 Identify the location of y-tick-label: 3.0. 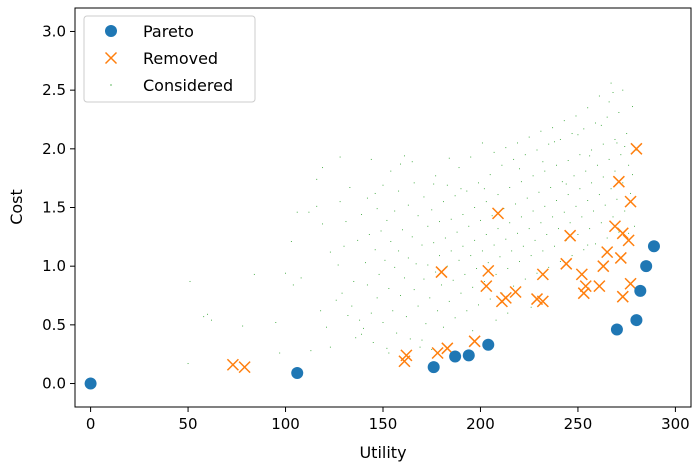
(54, 31).